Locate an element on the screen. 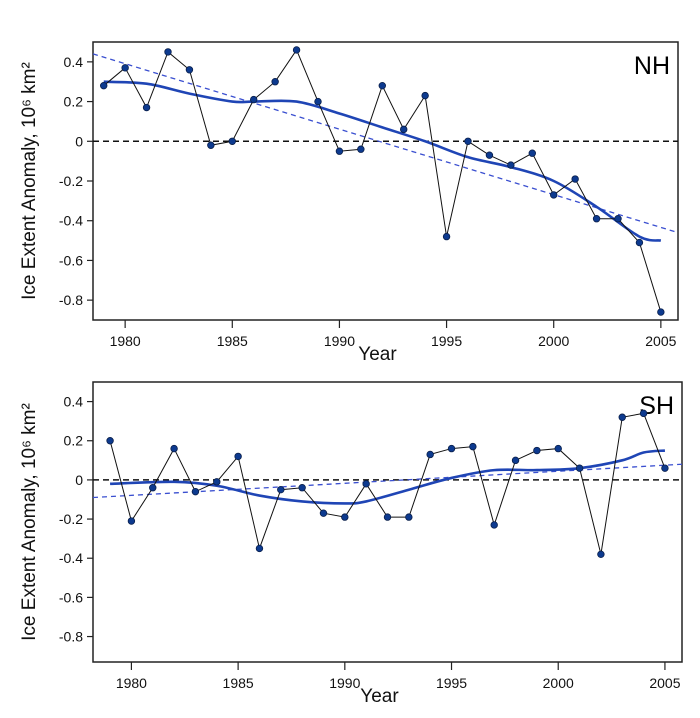 The height and width of the screenshot is (718, 700). panel-label: NH is located at coordinates (652, 66).